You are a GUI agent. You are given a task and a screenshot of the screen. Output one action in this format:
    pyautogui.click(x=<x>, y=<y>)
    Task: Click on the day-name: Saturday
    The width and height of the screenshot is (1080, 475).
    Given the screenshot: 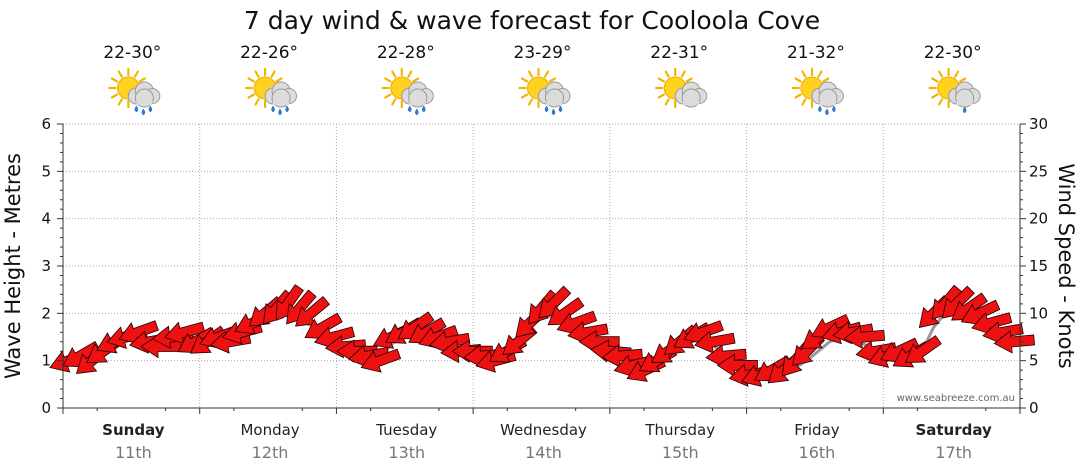 What is the action you would take?
    pyautogui.click(x=953, y=430)
    